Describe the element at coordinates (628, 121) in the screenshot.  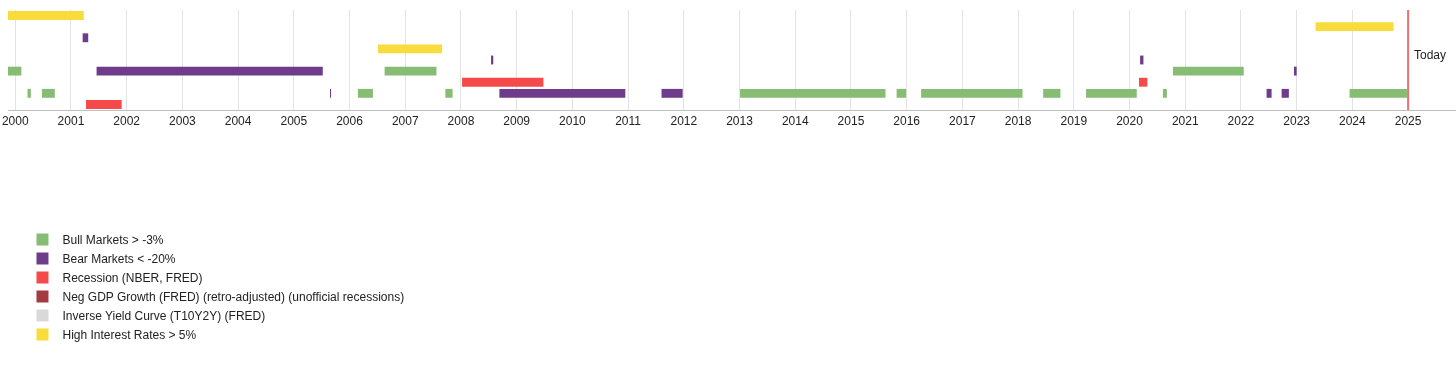
I see `x-tick-label: 2011` at that location.